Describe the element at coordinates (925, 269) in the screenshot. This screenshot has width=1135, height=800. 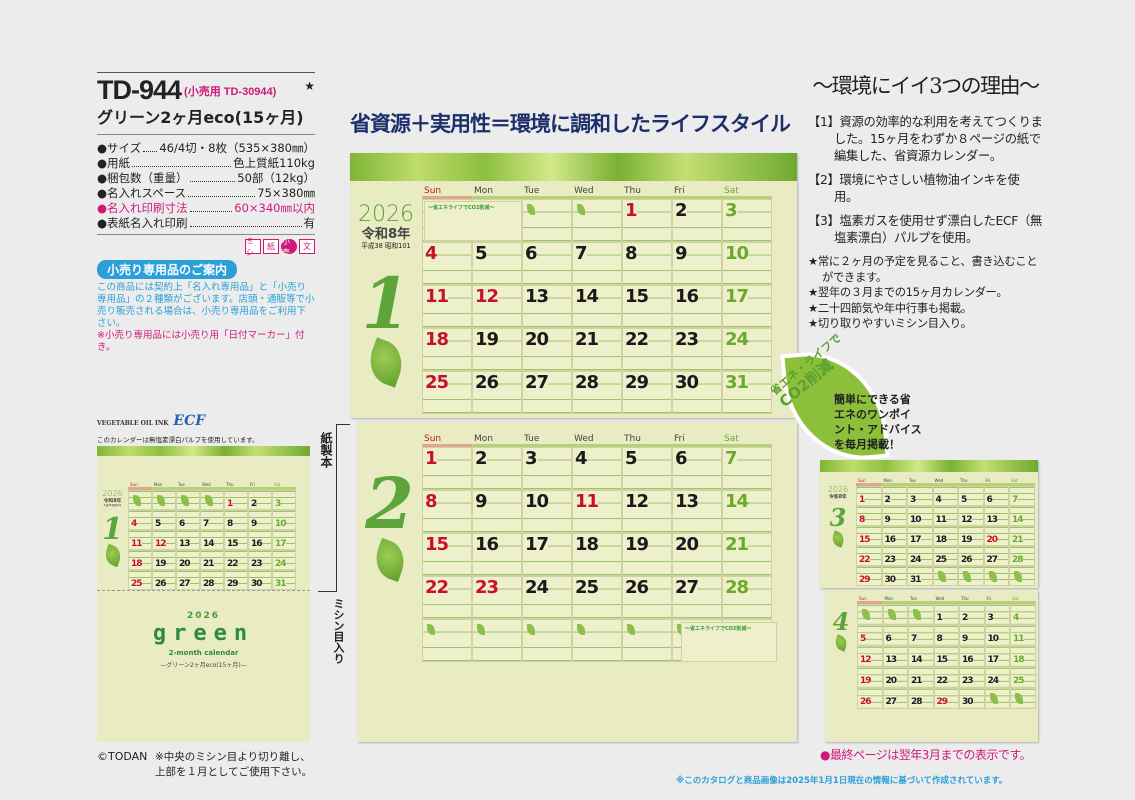
I see `feature-item: 常に２ヶ月の予定を見ること、書き込むことができます。` at that location.